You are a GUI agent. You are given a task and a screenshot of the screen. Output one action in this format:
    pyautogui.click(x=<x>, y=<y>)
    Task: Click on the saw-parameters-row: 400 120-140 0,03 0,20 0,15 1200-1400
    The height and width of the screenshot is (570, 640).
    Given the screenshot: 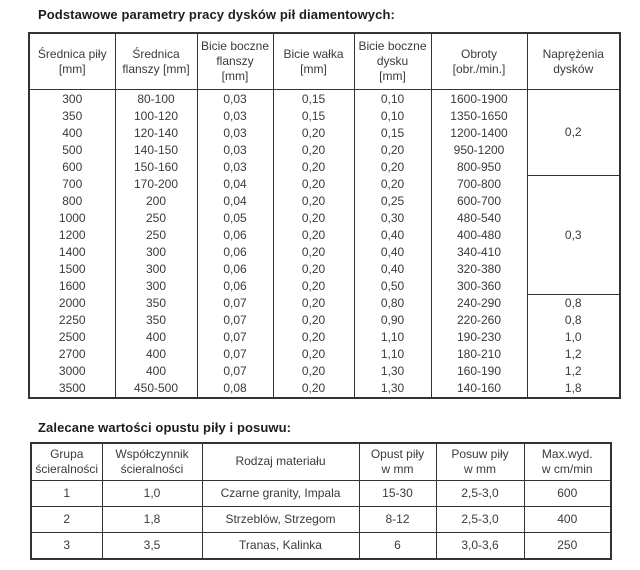 What is the action you would take?
    pyautogui.click(x=324, y=132)
    